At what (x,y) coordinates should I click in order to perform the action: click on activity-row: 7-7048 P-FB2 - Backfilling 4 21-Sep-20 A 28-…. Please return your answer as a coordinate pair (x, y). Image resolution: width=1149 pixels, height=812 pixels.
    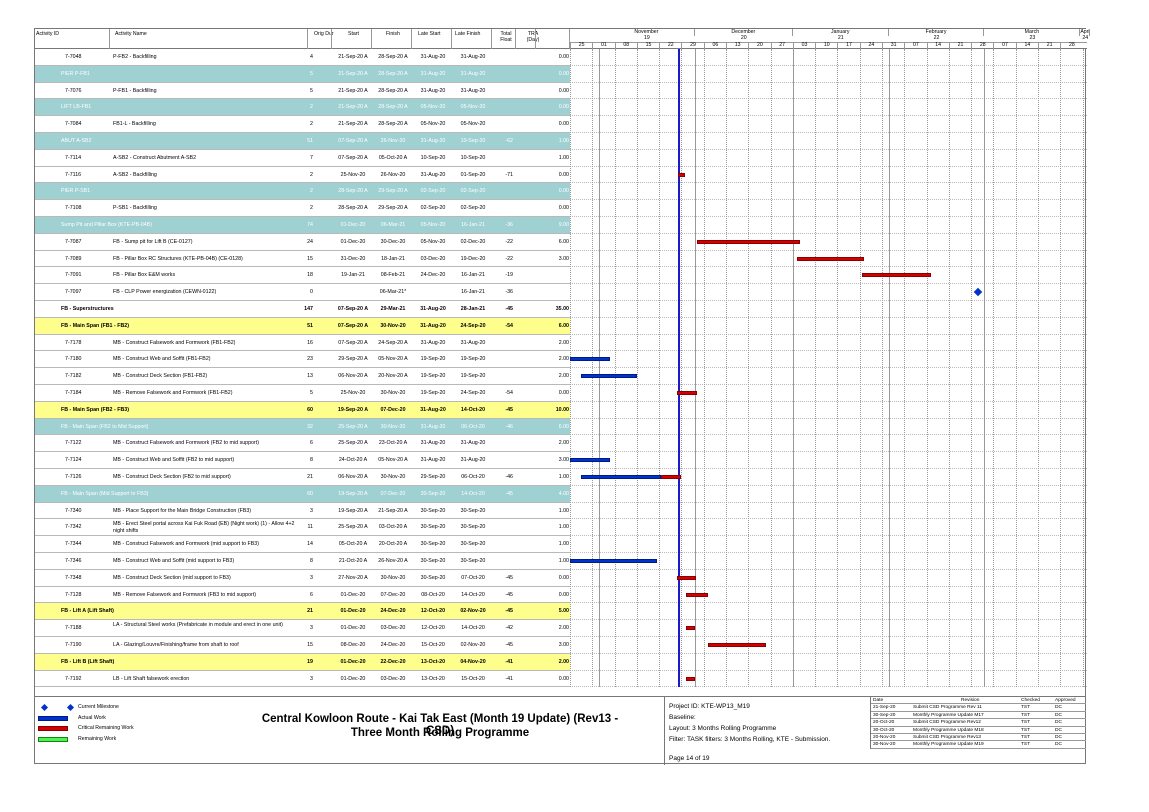
    Looking at the image, I should click on (302, 57).